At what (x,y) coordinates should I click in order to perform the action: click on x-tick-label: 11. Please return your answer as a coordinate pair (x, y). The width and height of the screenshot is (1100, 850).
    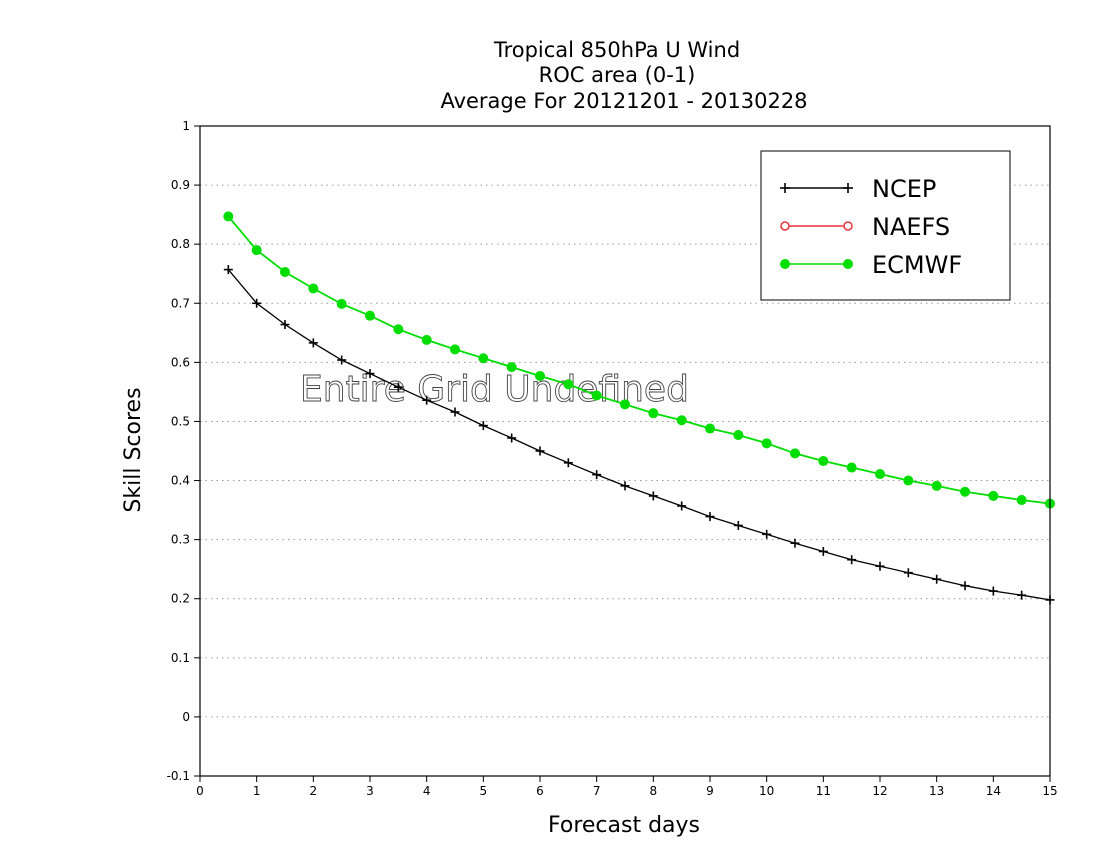
    Looking at the image, I should click on (823, 791).